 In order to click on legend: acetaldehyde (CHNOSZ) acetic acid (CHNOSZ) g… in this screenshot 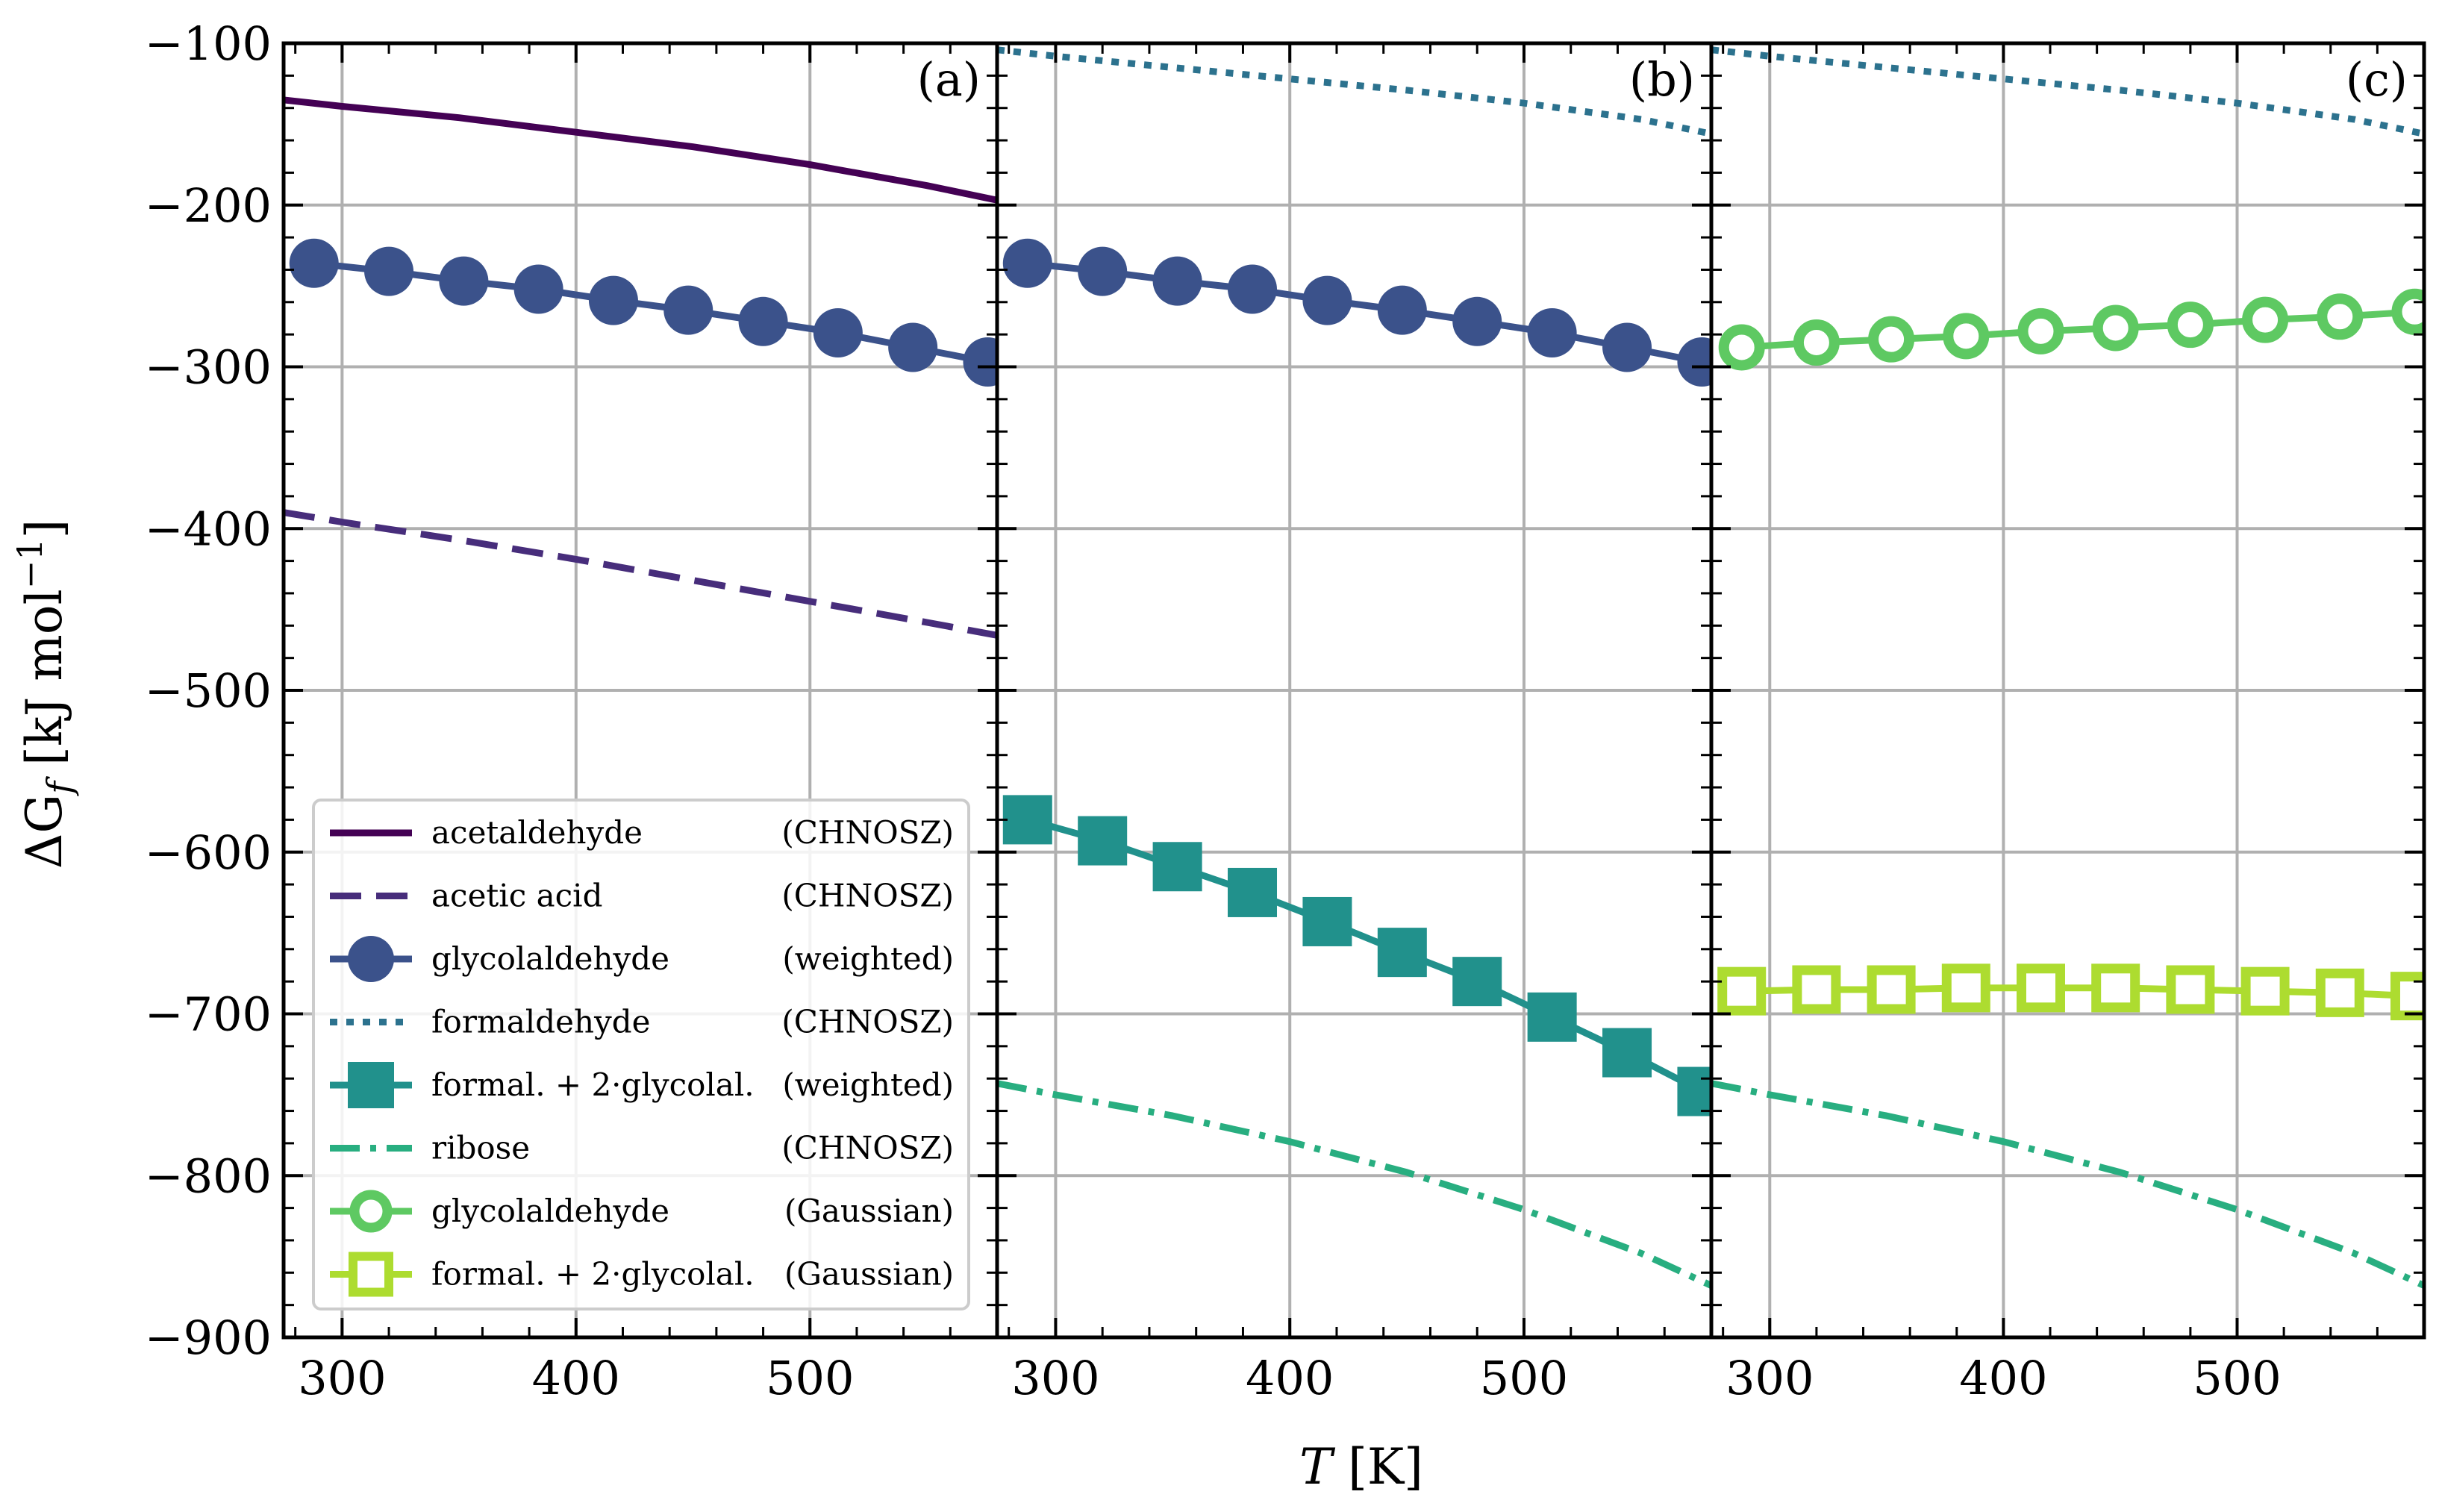, I will do `click(641, 1054)`.